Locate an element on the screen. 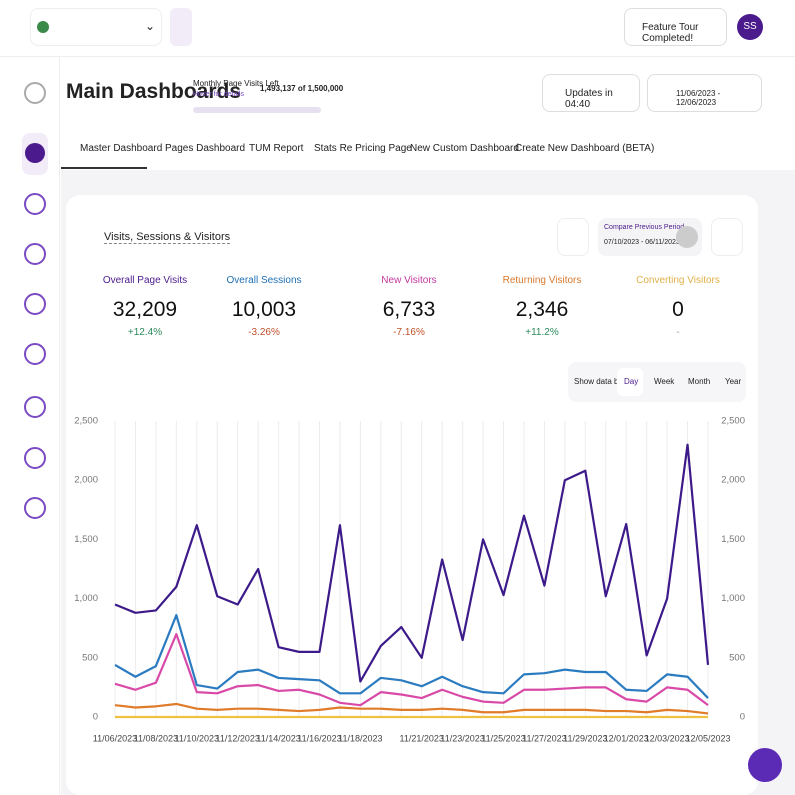 The height and width of the screenshot is (795, 795). card-title: Visits, Sessions & Visitors is located at coordinates (167, 237).